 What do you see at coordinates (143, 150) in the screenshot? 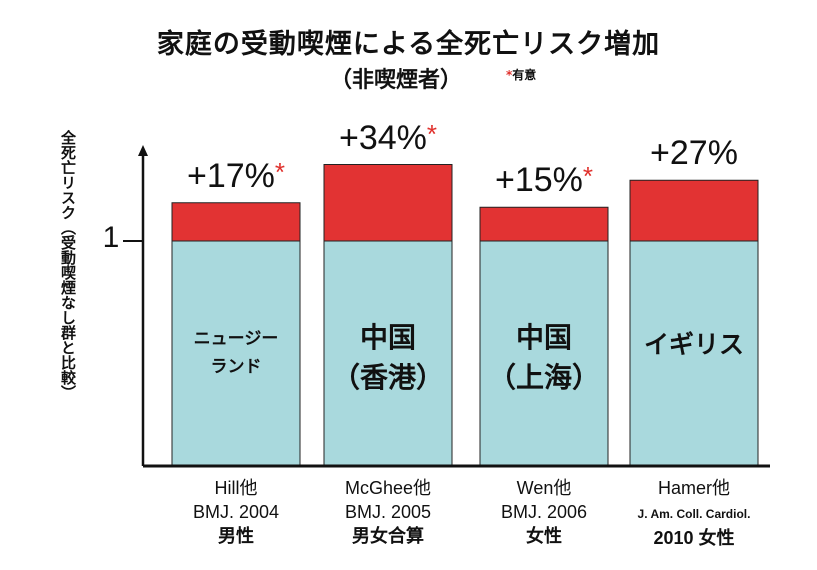
I see `y-axis-arrow` at bounding box center [143, 150].